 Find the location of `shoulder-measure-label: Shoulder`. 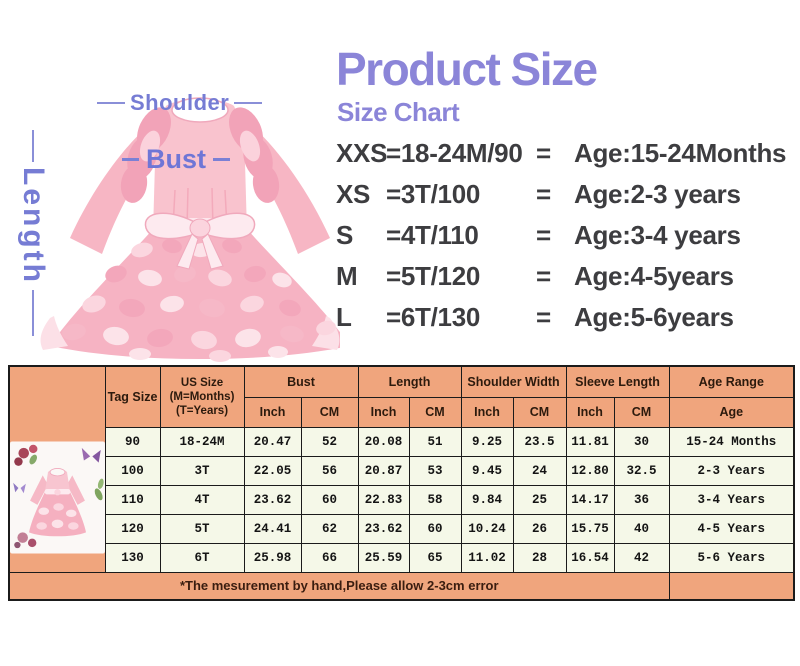

shoulder-measure-label: Shoulder is located at coordinates (180, 103).